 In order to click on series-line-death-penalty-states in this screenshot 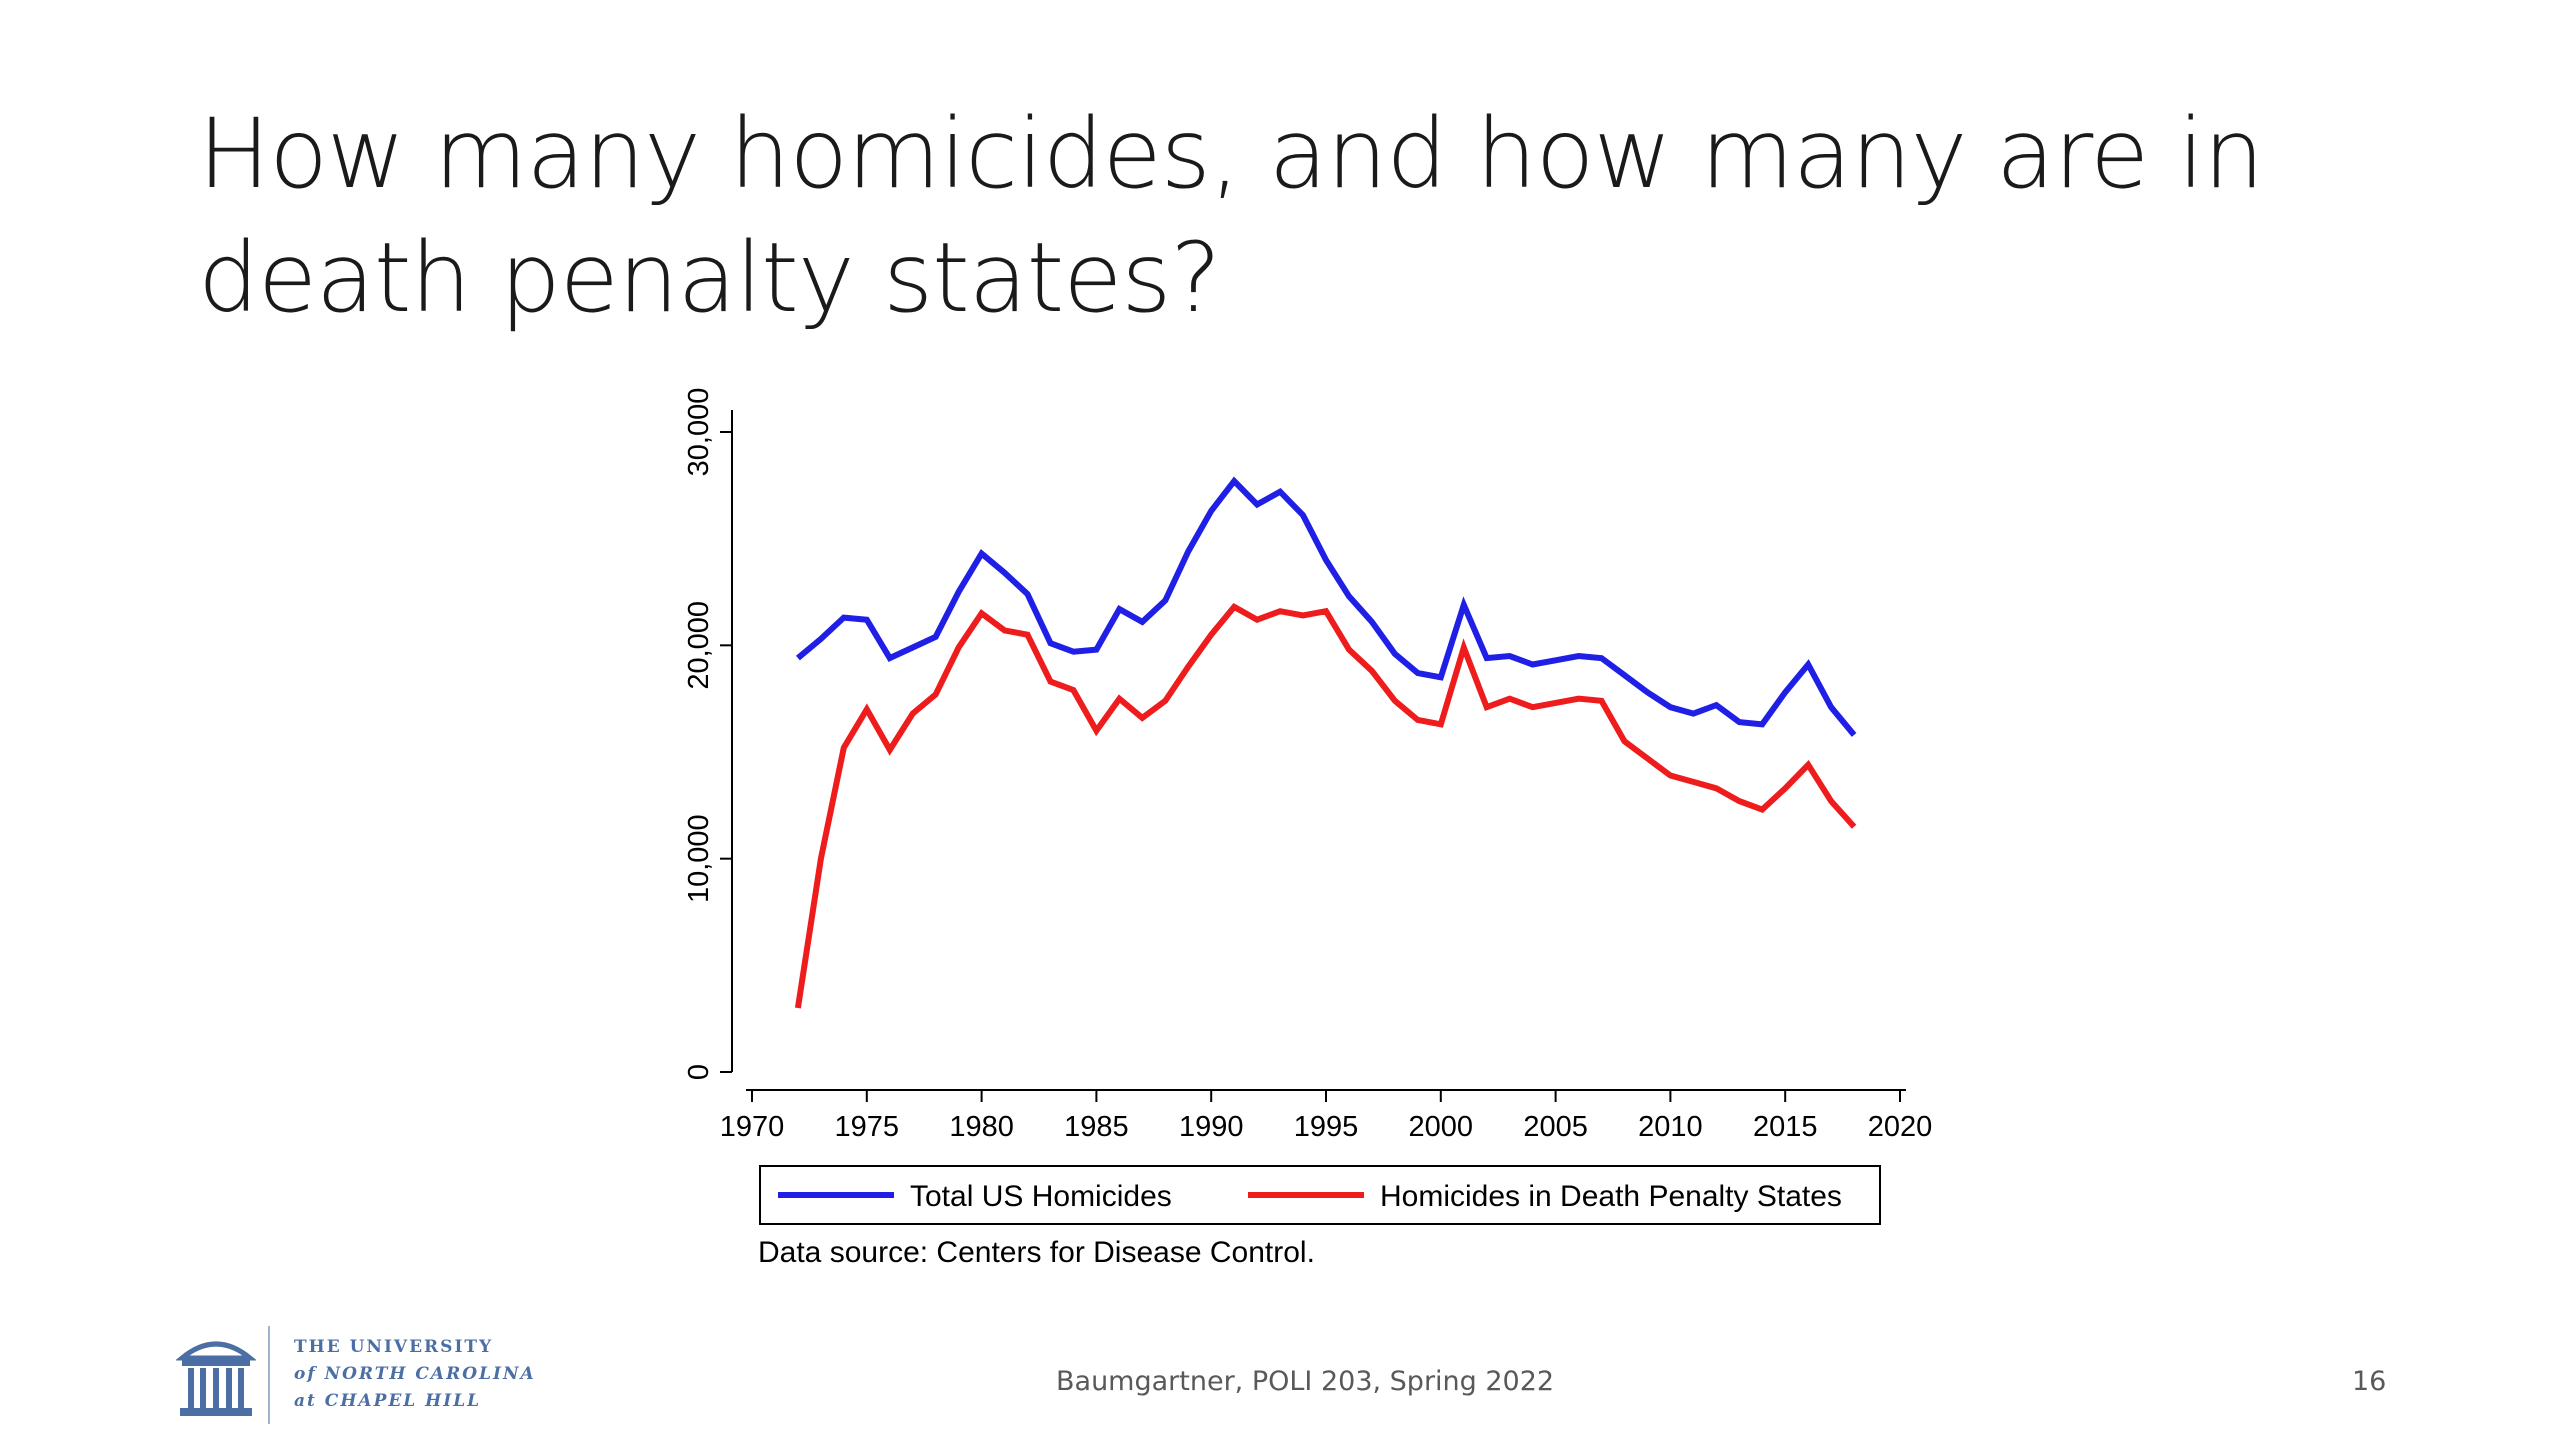, I will do `click(1325, 806)`.